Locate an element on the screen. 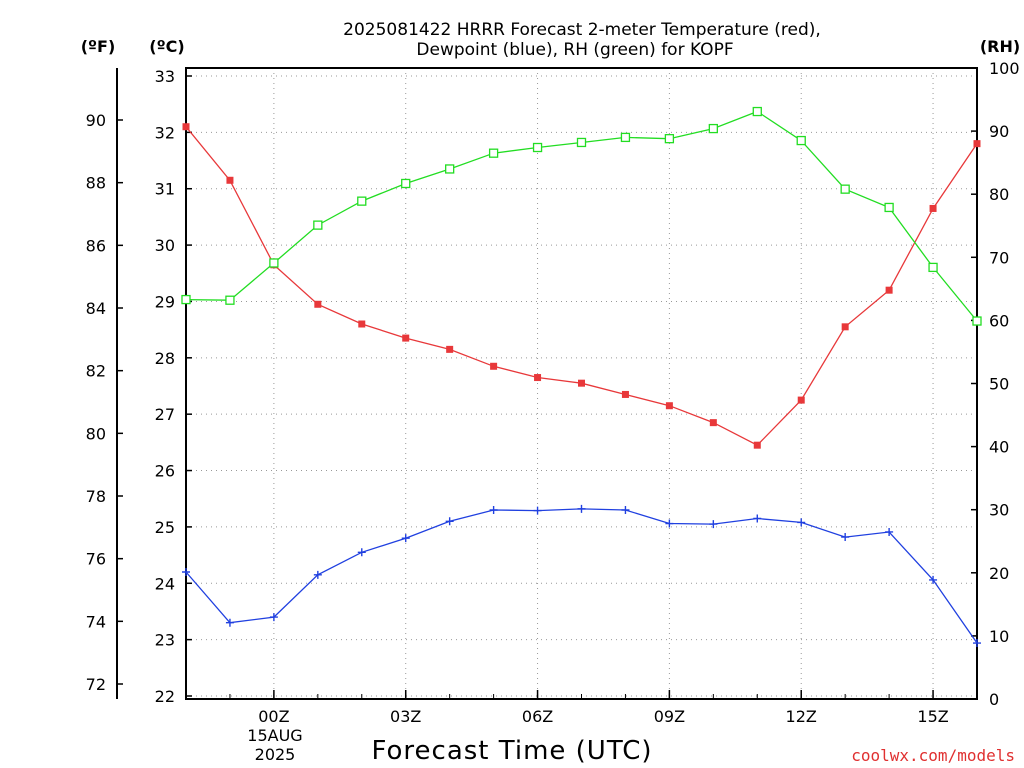 Image resolution: width=1024 pixels, height=768 pixels. dewpoint-series is located at coordinates (581, 576).